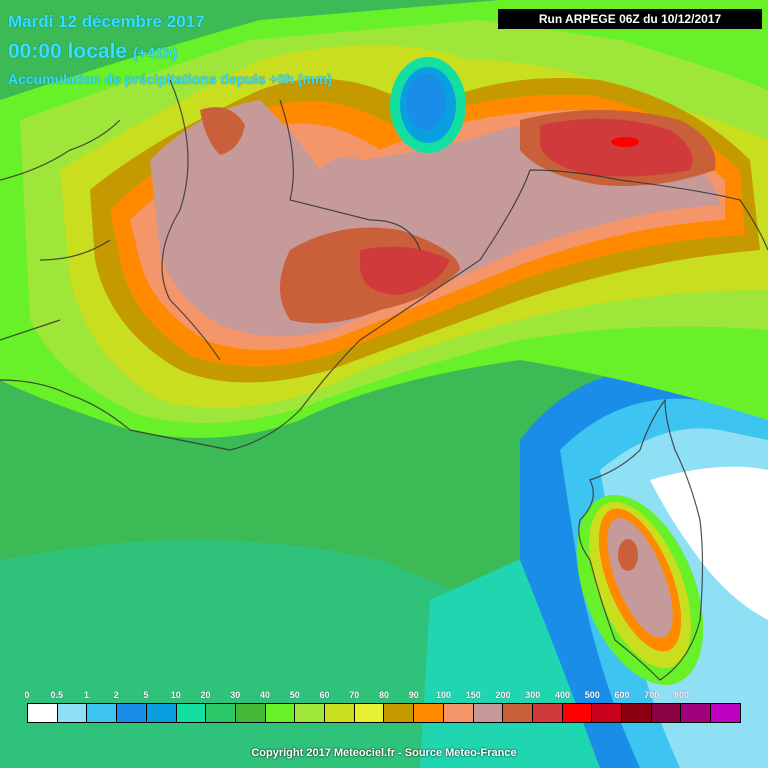  Describe the element at coordinates (354, 695) in the screenshot. I see `legend-label: 70` at that location.